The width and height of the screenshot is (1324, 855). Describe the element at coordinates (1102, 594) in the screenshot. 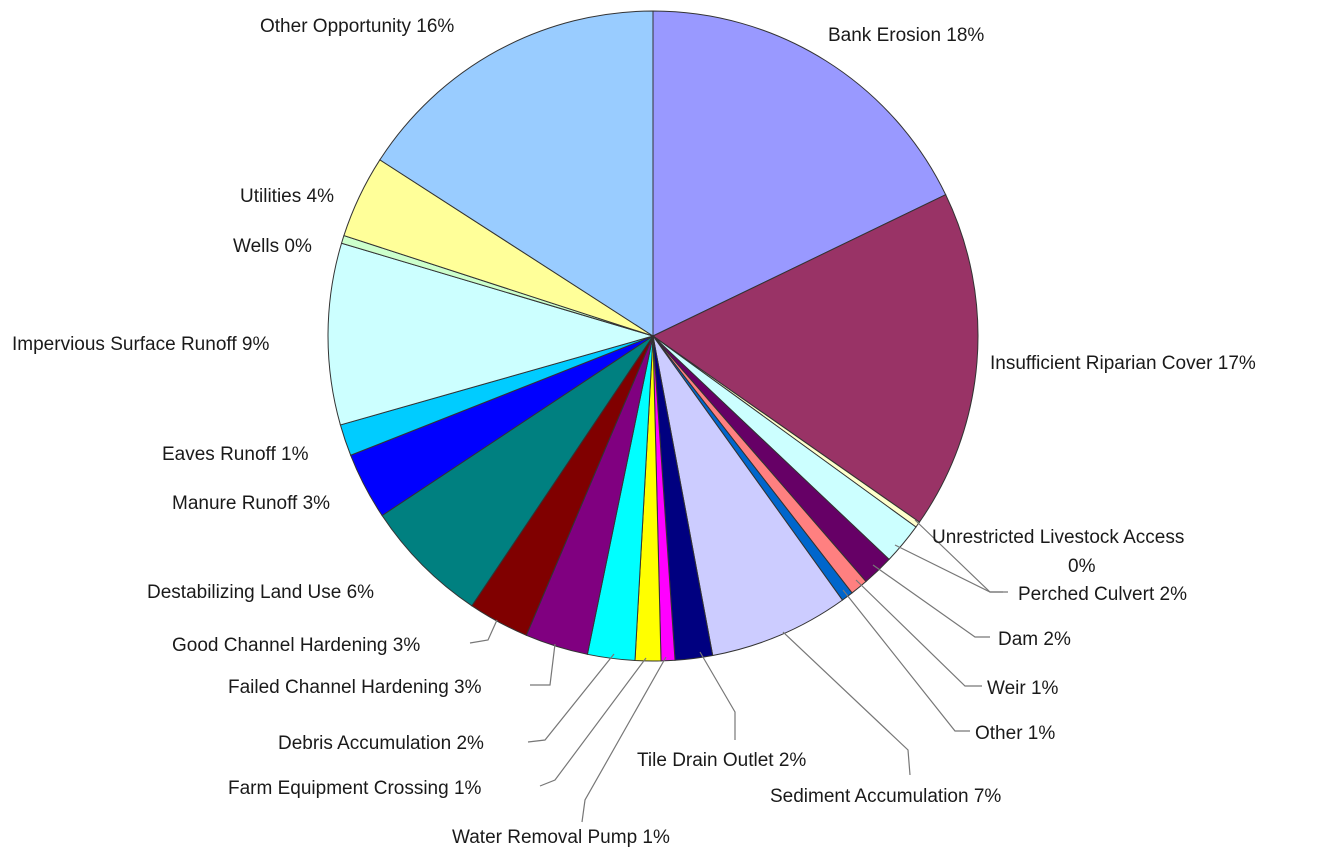

I see `label-perched-culvert: Perched Culvert 2%` at that location.